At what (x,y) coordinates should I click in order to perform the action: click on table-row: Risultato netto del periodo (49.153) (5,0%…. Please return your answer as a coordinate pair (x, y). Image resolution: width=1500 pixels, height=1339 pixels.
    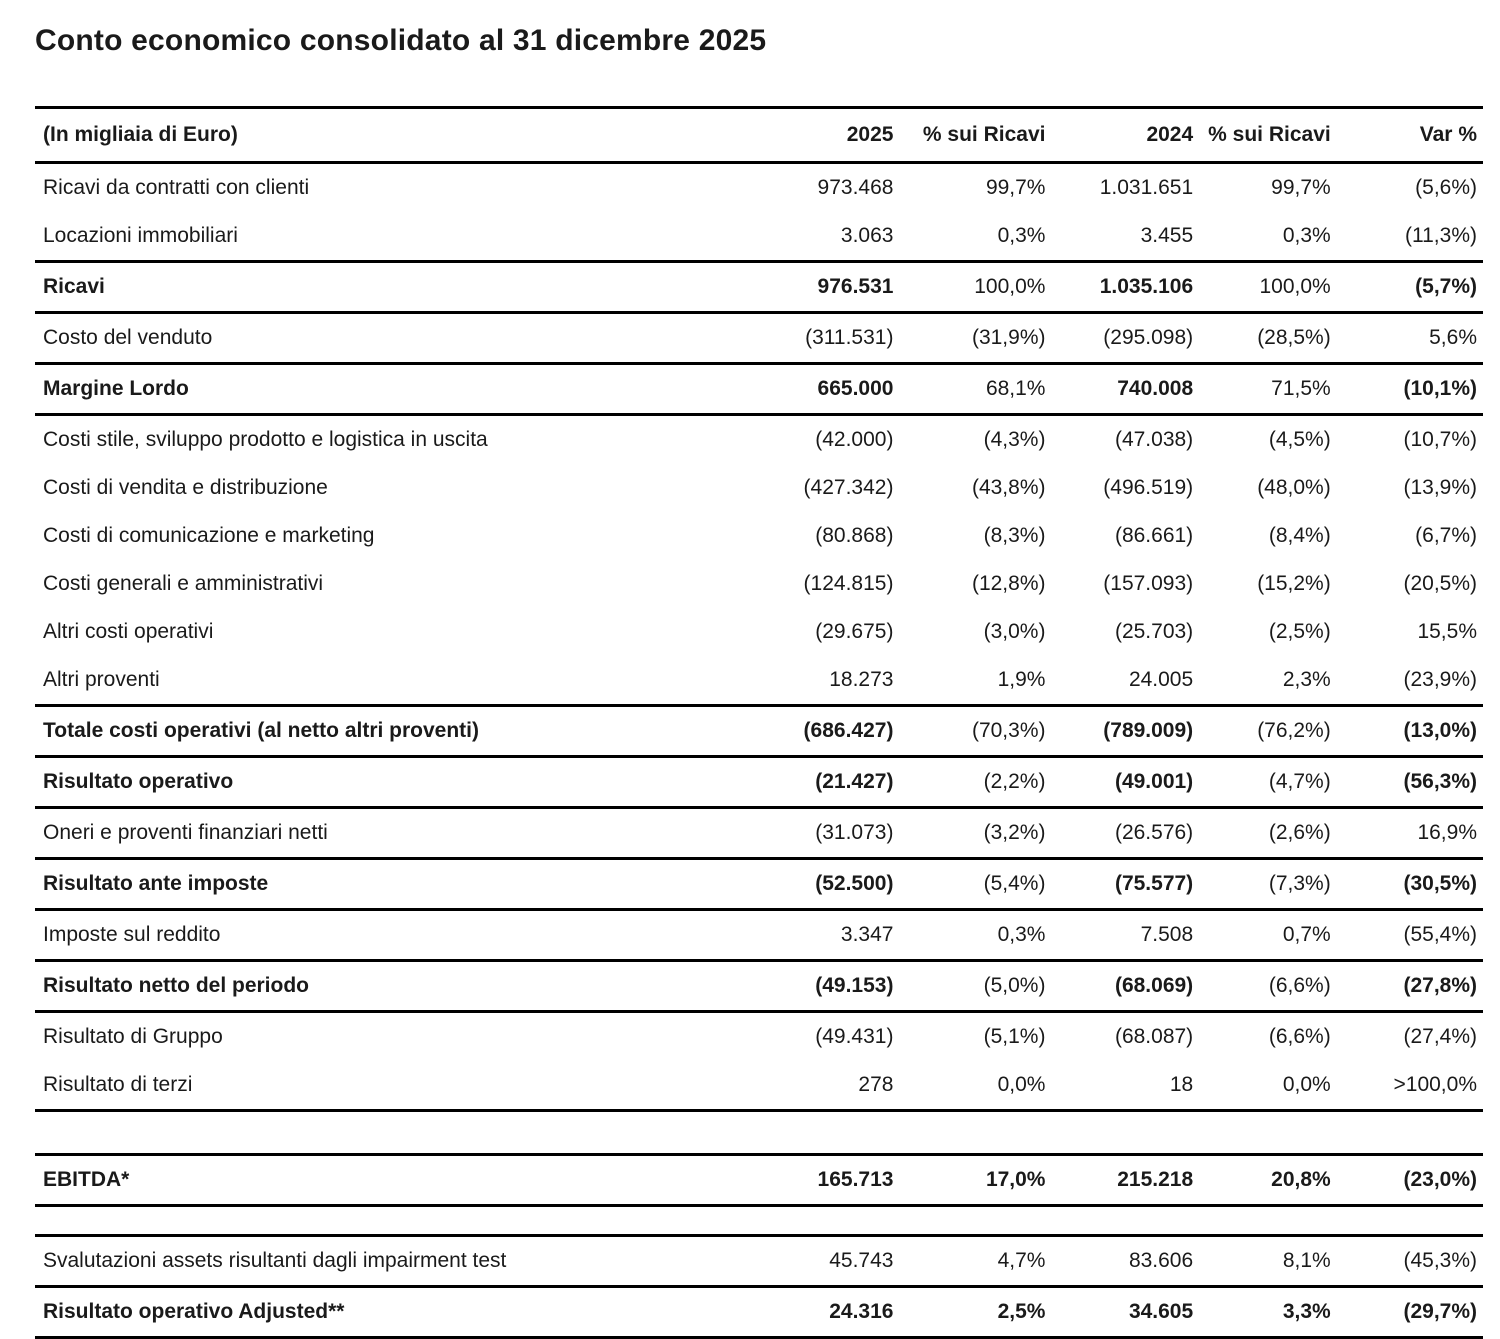
    Looking at the image, I should click on (759, 986).